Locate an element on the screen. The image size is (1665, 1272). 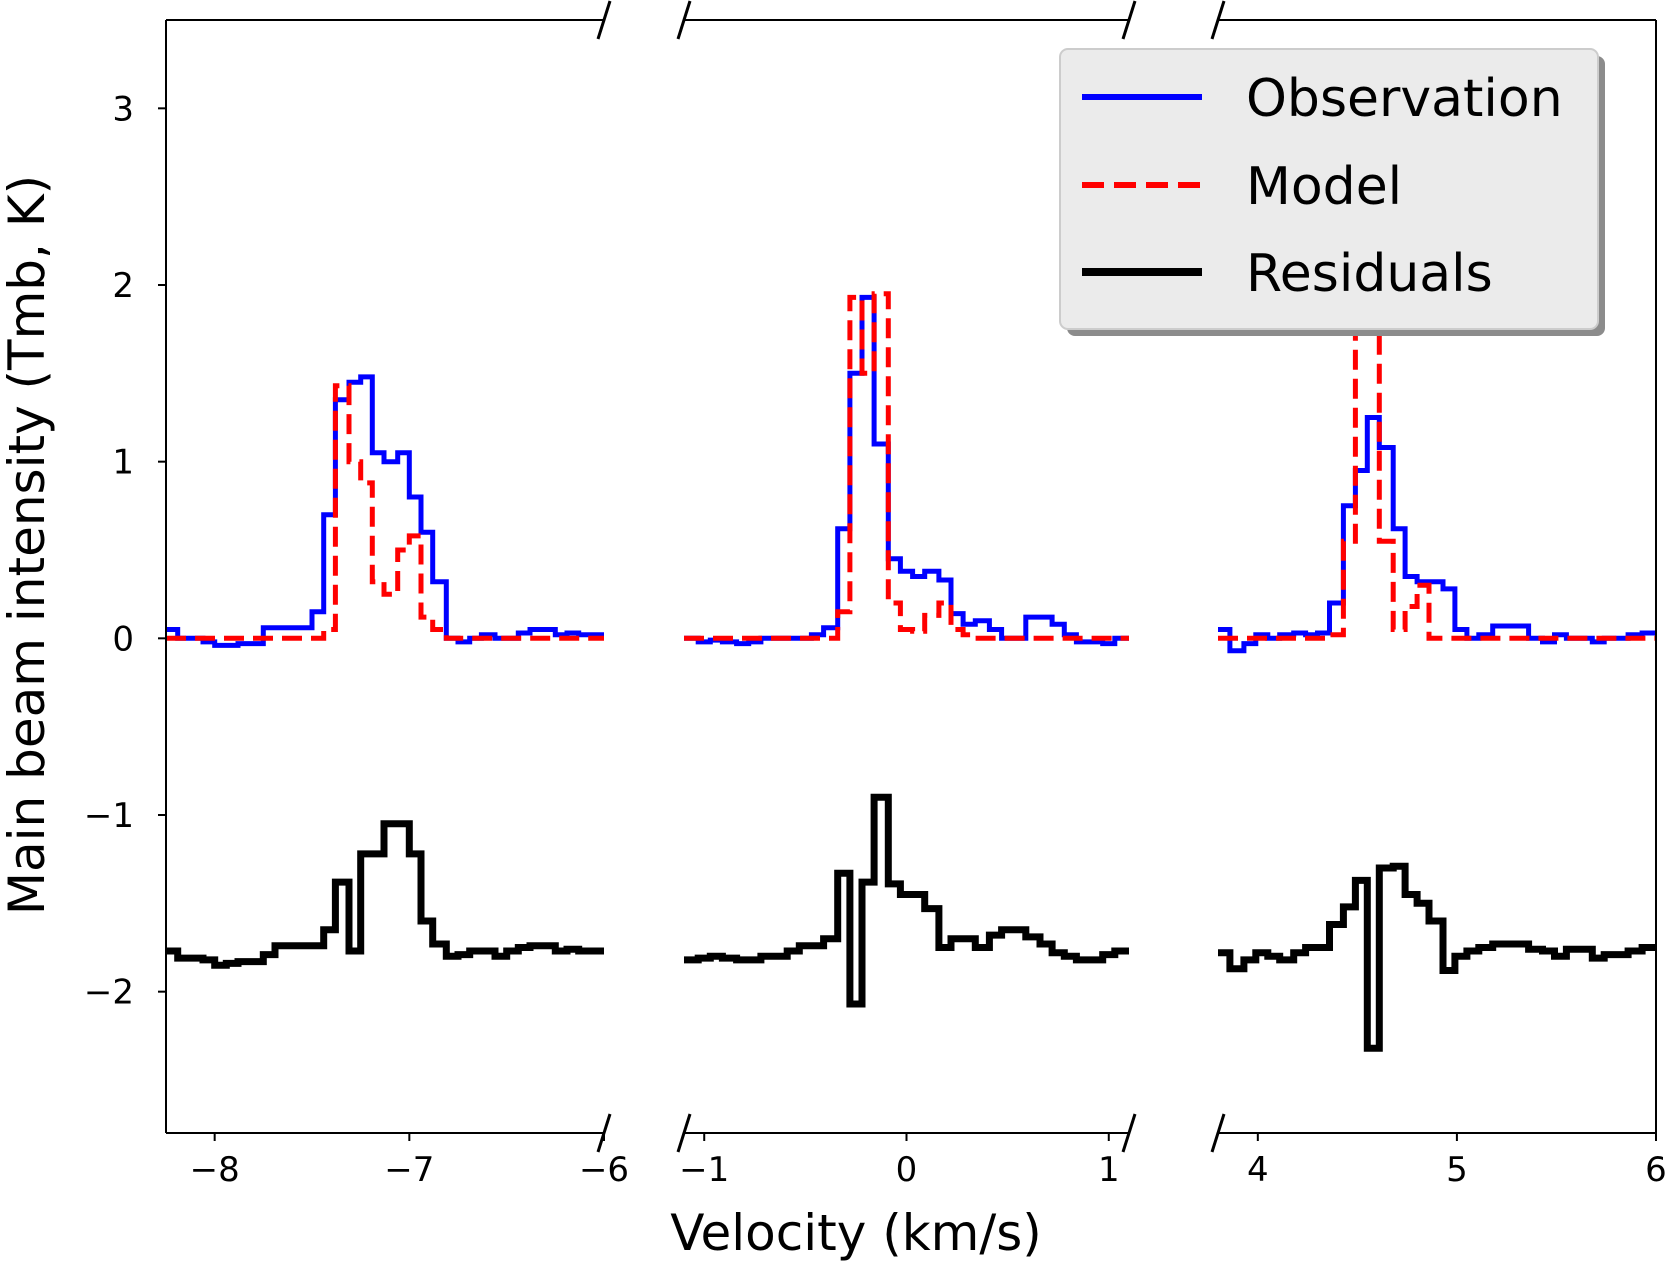
legend-box is located at coordinates (1329, 189).